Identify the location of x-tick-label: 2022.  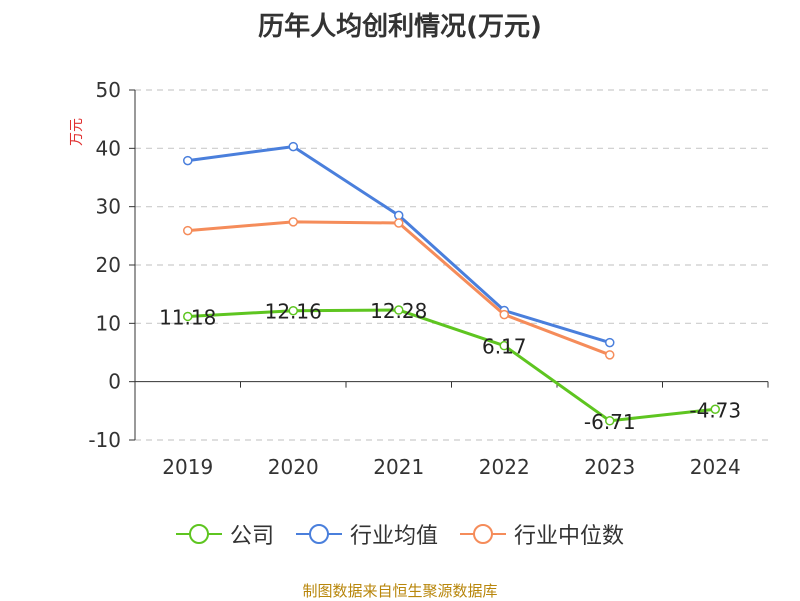
(504, 467).